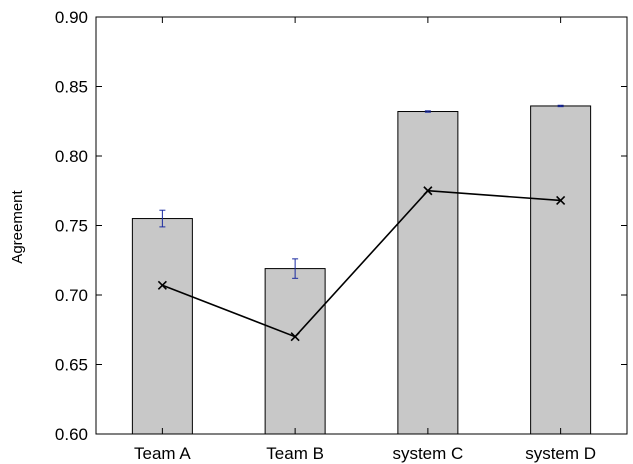 The image size is (633, 464). Describe the element at coordinates (295, 453) in the screenshot. I see `x-tick-label: Team B` at that location.